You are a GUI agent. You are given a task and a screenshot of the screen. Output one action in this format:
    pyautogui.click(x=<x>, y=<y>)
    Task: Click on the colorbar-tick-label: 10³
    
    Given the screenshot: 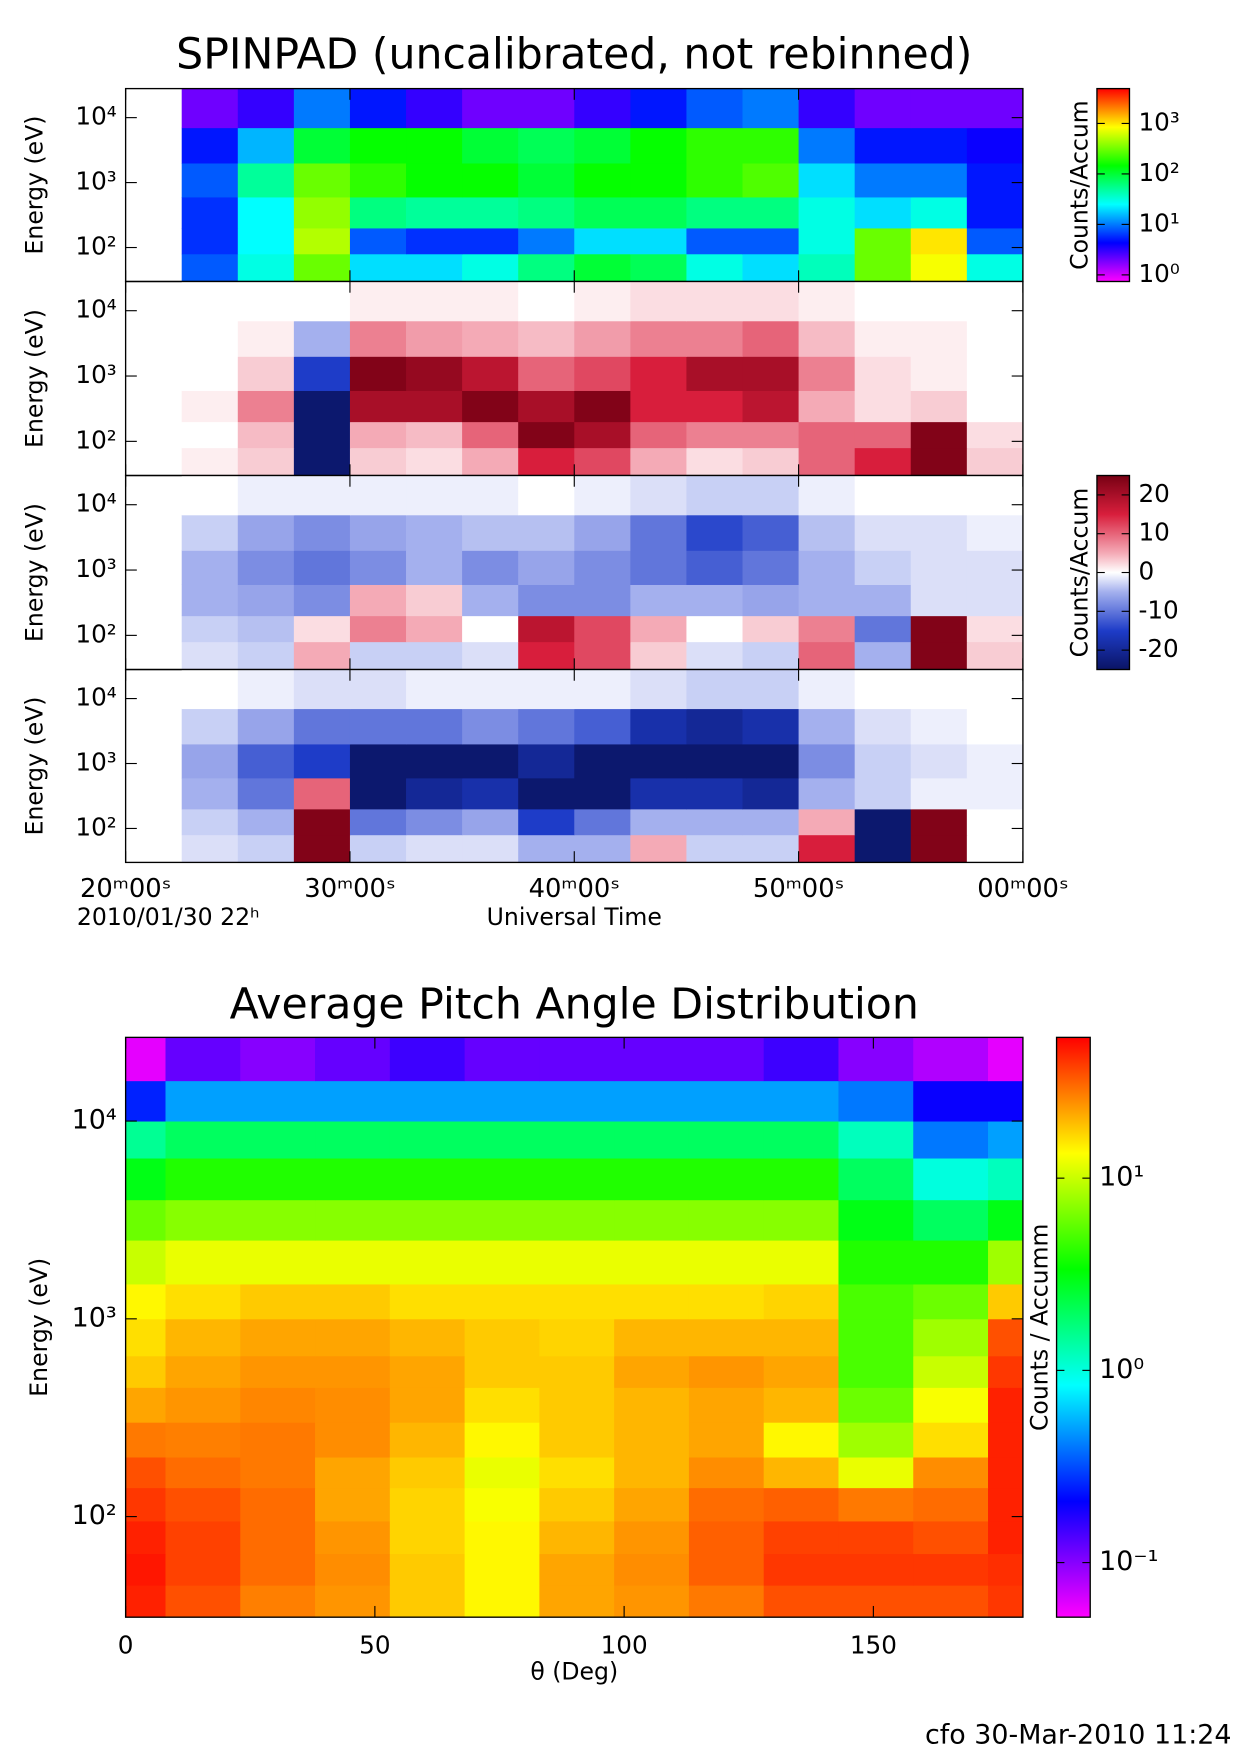 What is the action you would take?
    pyautogui.click(x=1158, y=121)
    